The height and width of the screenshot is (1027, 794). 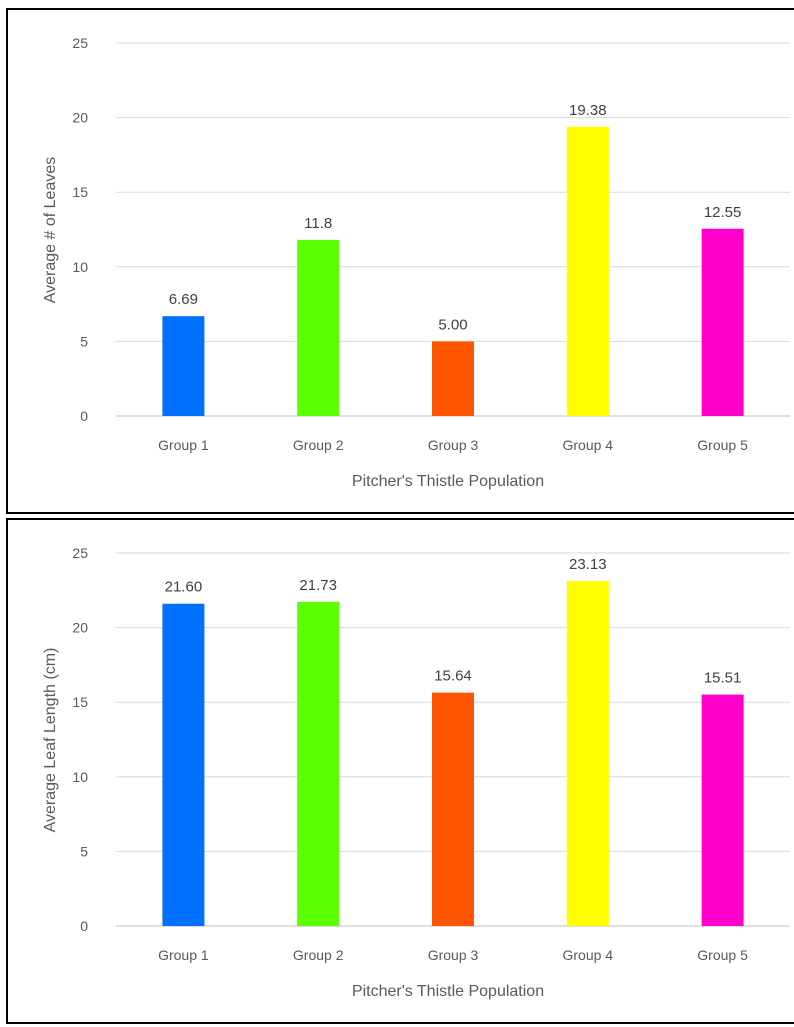 What do you see at coordinates (452, 324) in the screenshot?
I see `data-label: 5.00` at bounding box center [452, 324].